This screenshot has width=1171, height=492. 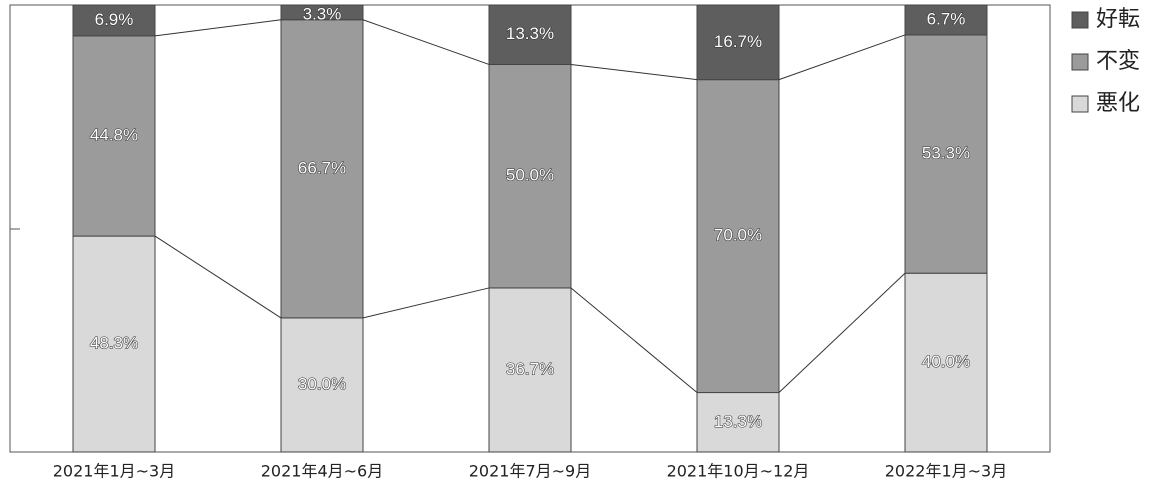 I want to click on value-label: 6.7%, so click(x=946, y=18).